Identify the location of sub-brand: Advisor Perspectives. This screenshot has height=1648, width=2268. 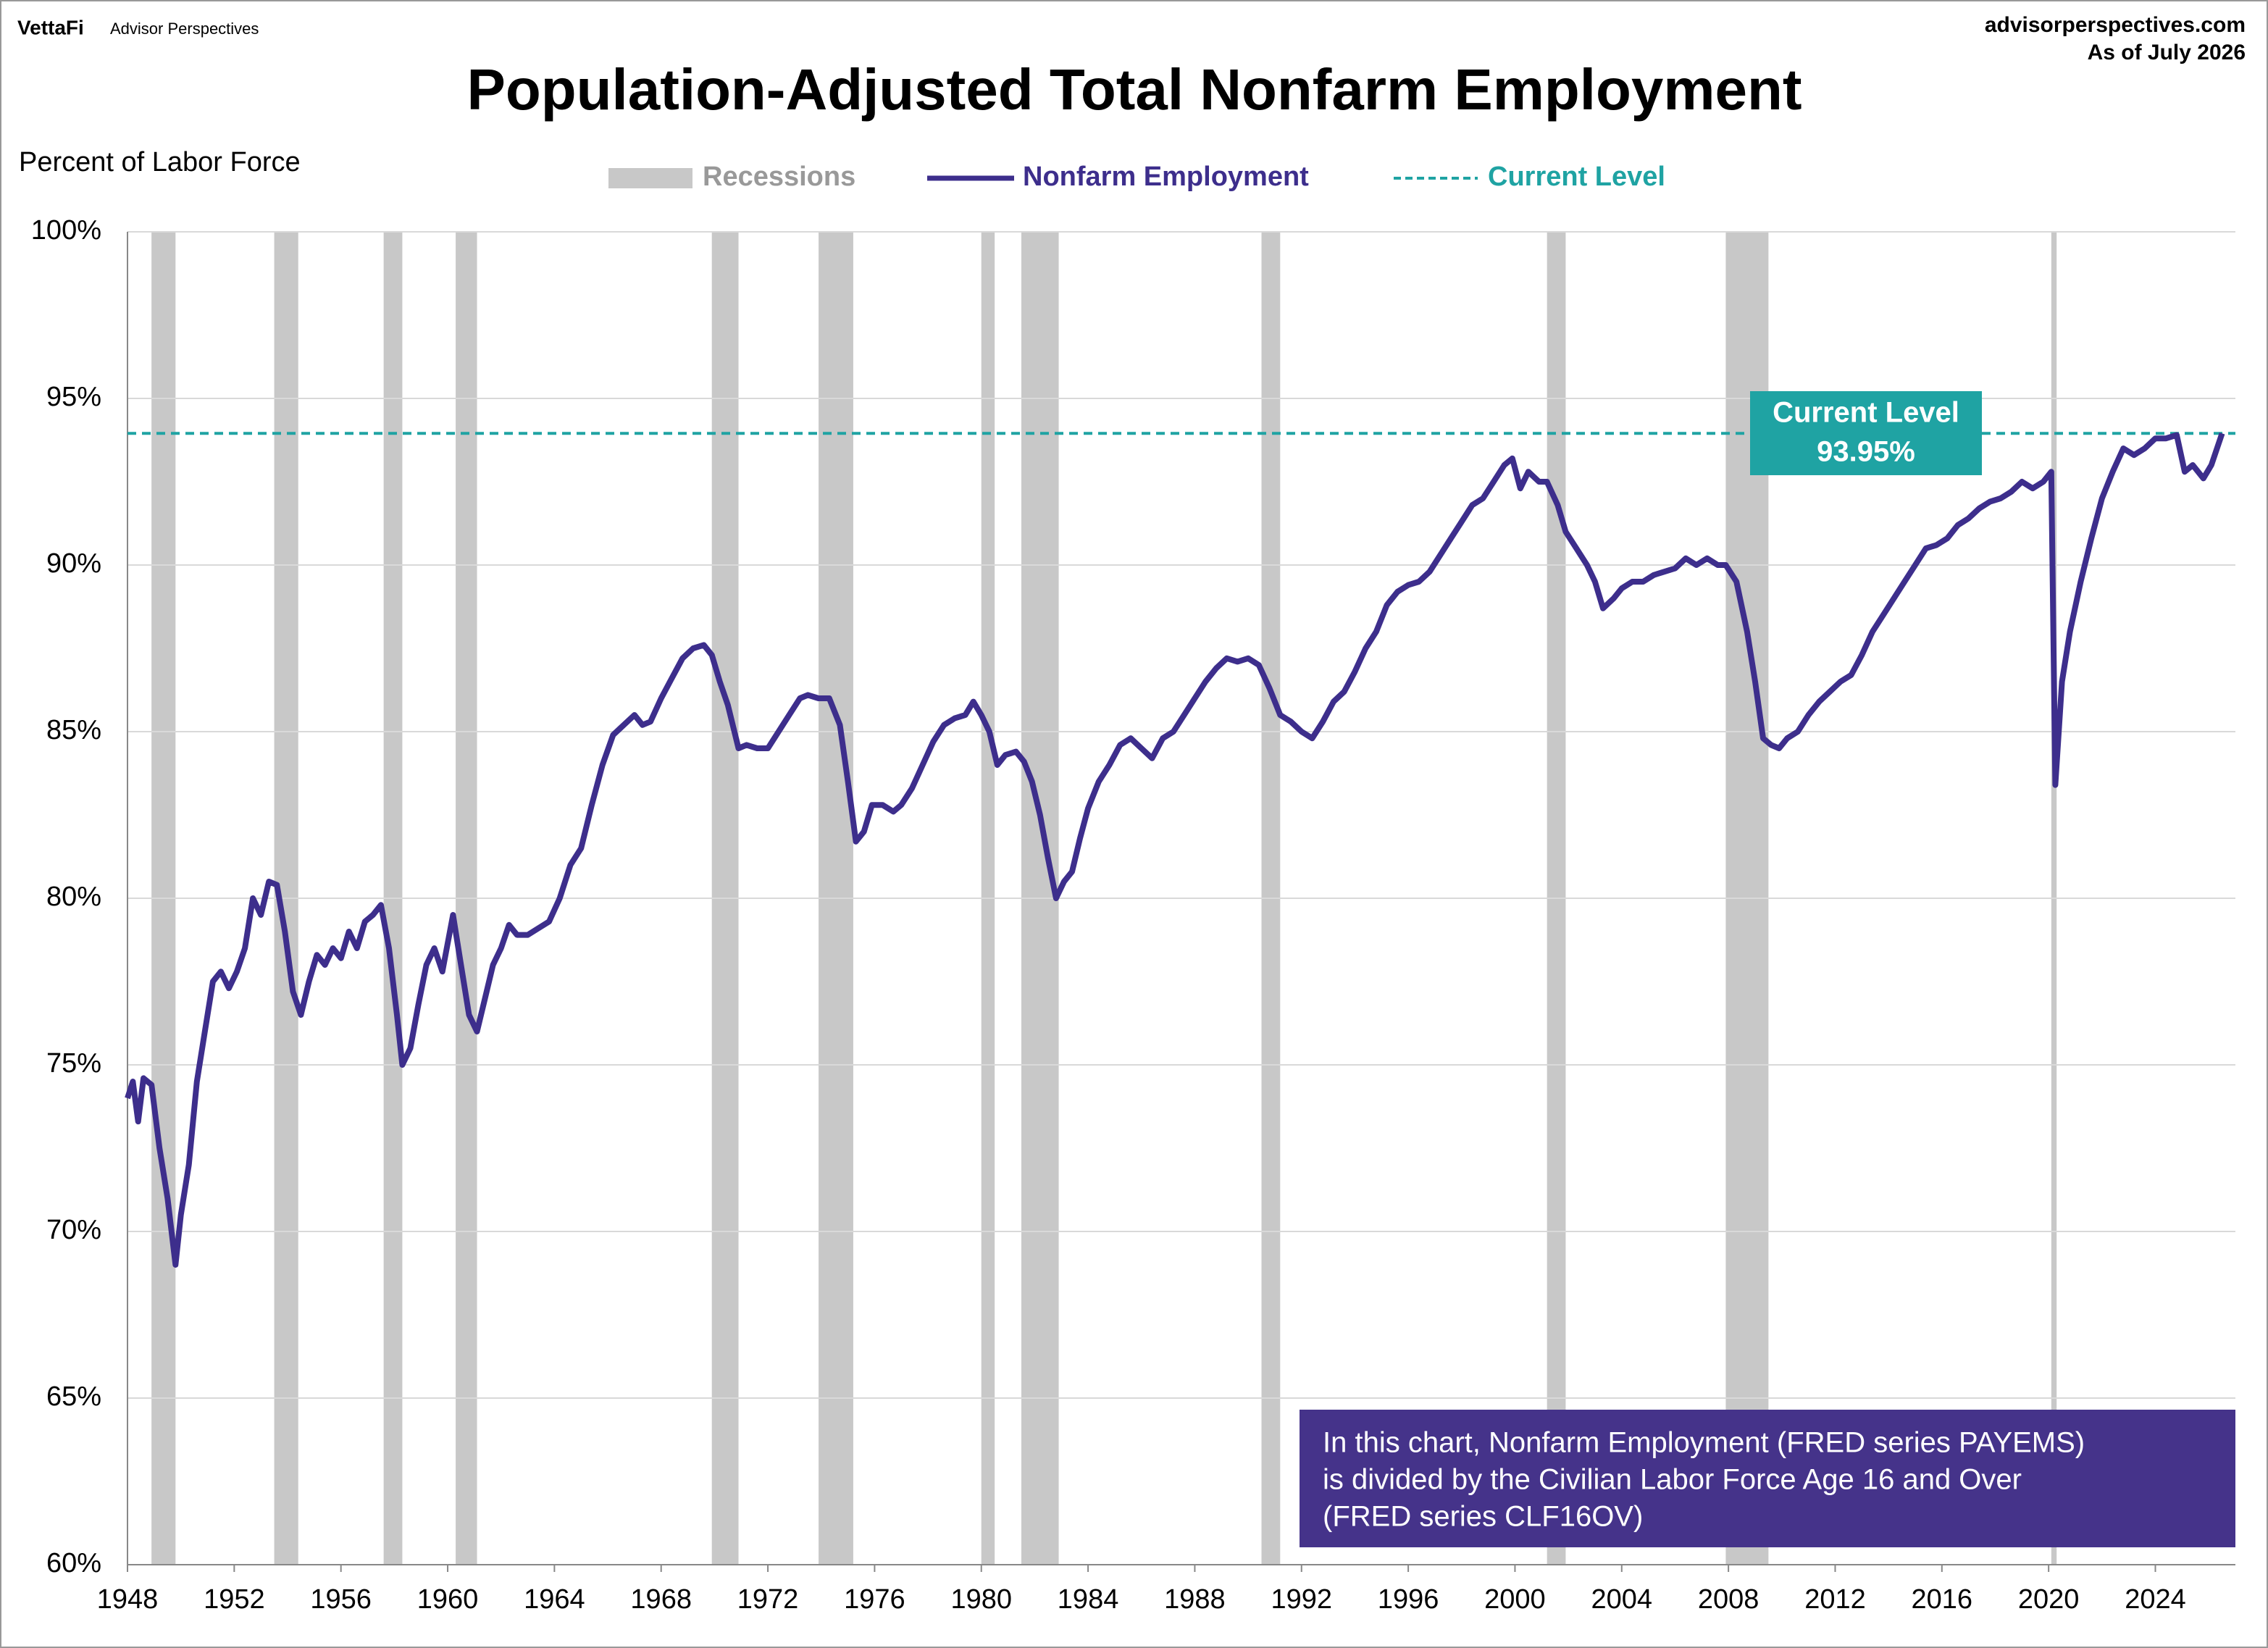
(185, 29).